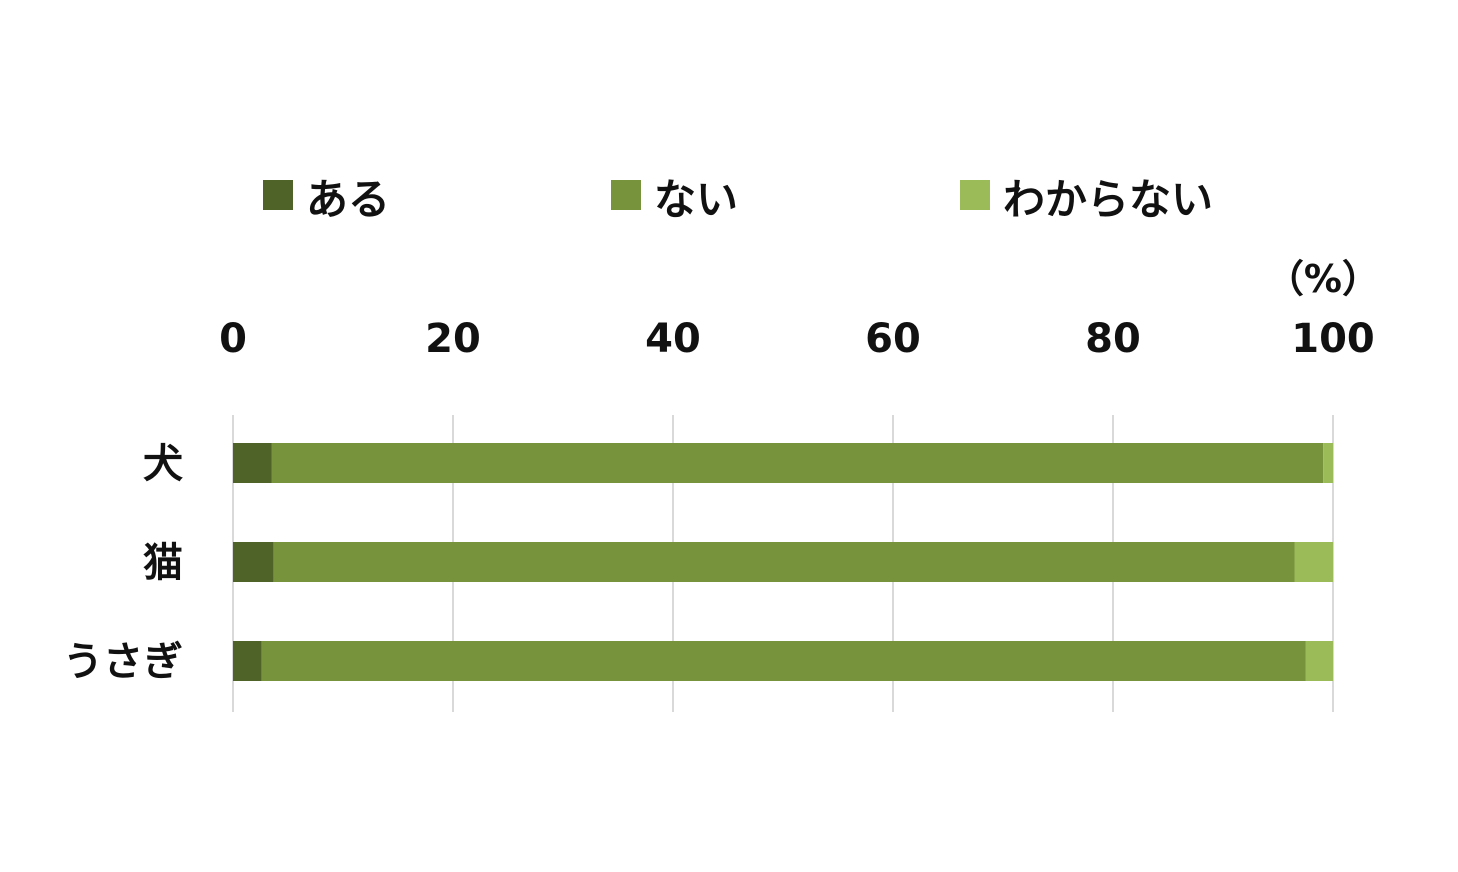 This screenshot has width=1458, height=872. Describe the element at coordinates (893, 339) in the screenshot. I see `x-tick-label-60: 60` at that location.